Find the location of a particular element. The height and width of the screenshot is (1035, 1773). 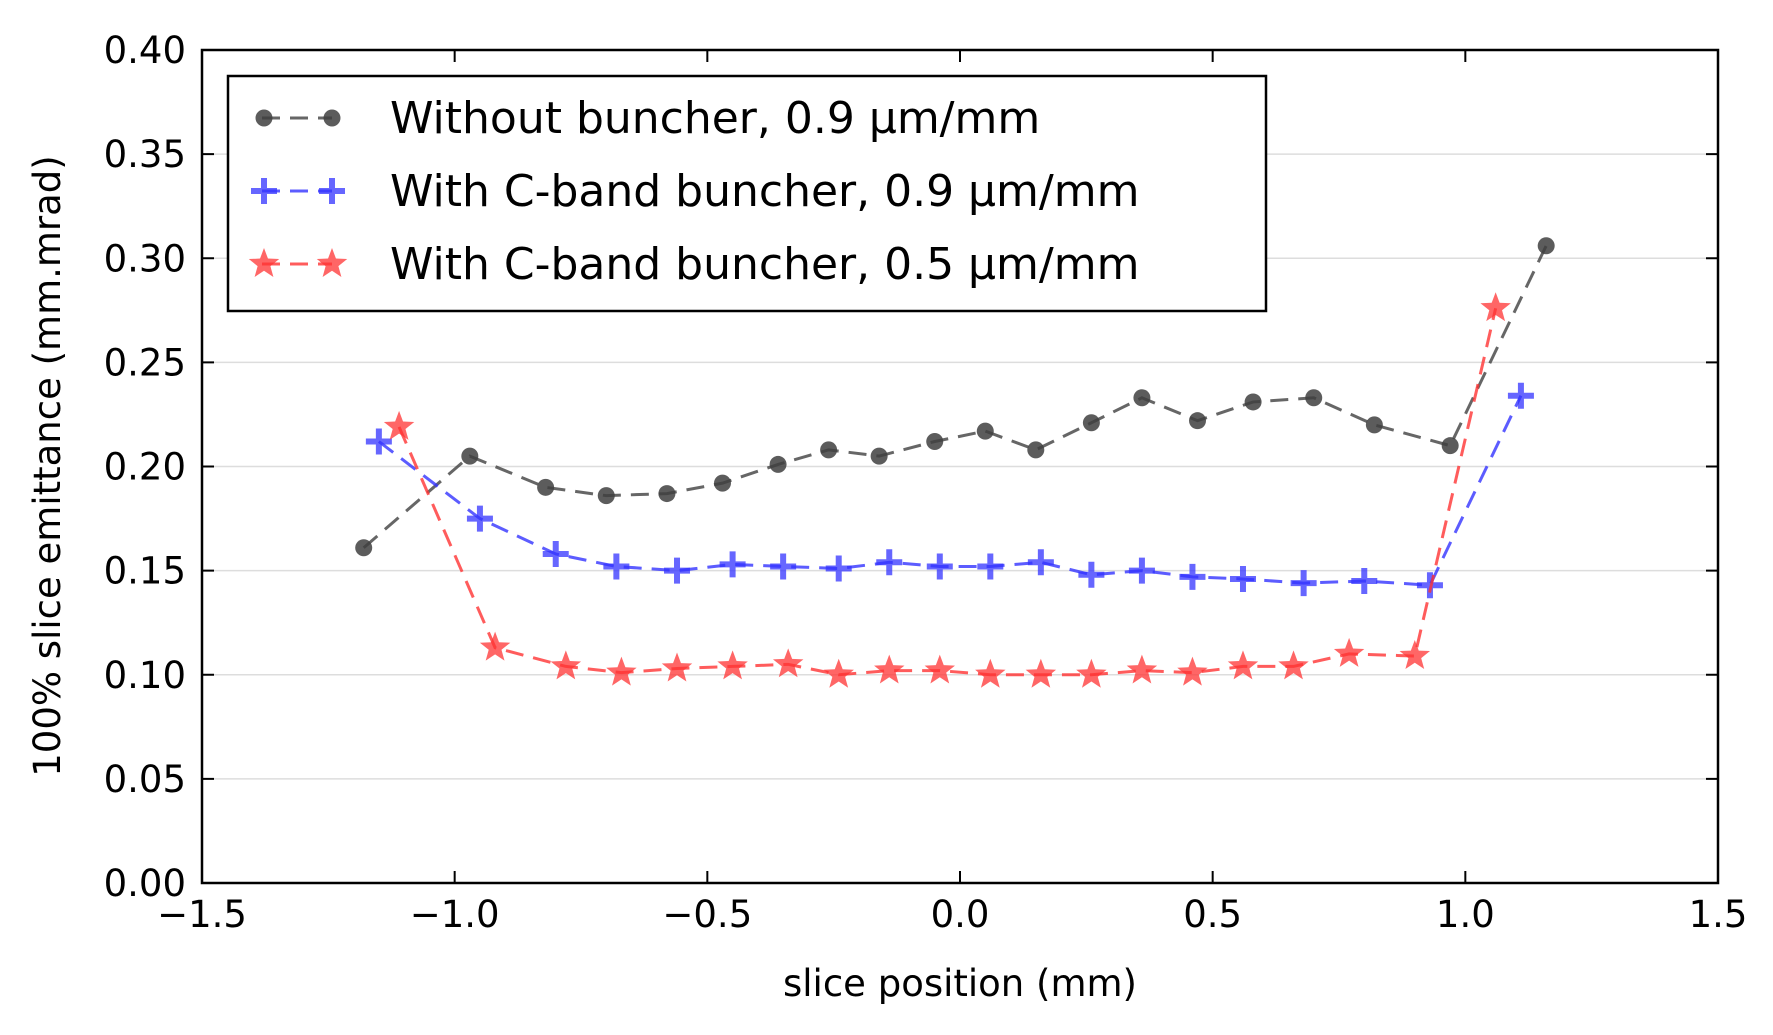

legend-entry-2: With C-band buncher, 0.9 µm/mm is located at coordinates (695, 191).